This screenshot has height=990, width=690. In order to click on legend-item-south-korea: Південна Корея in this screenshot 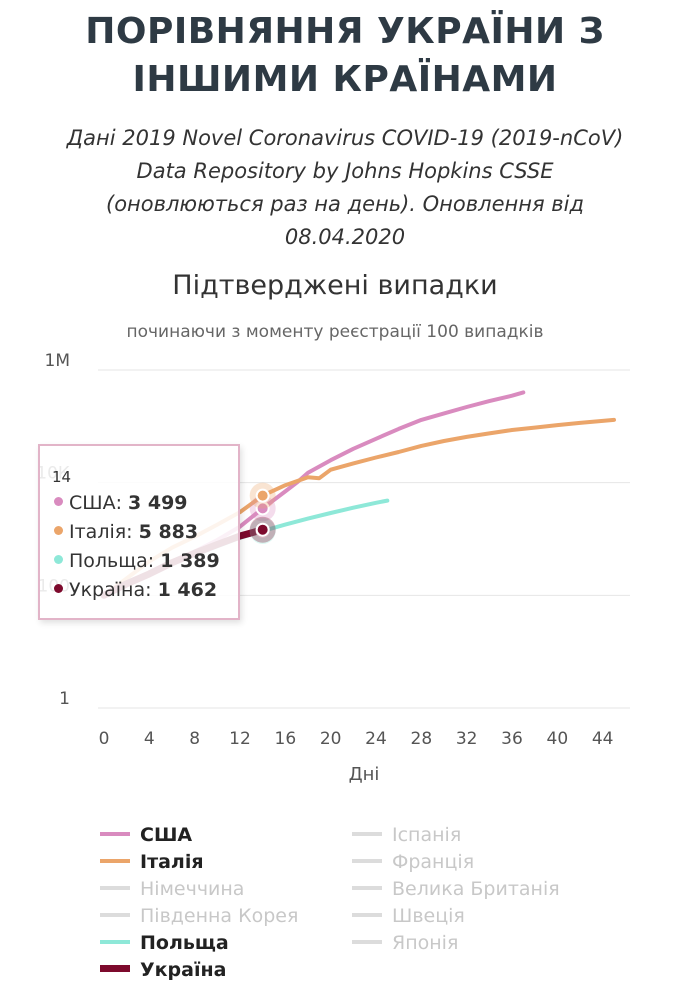, I will do `click(199, 916)`.